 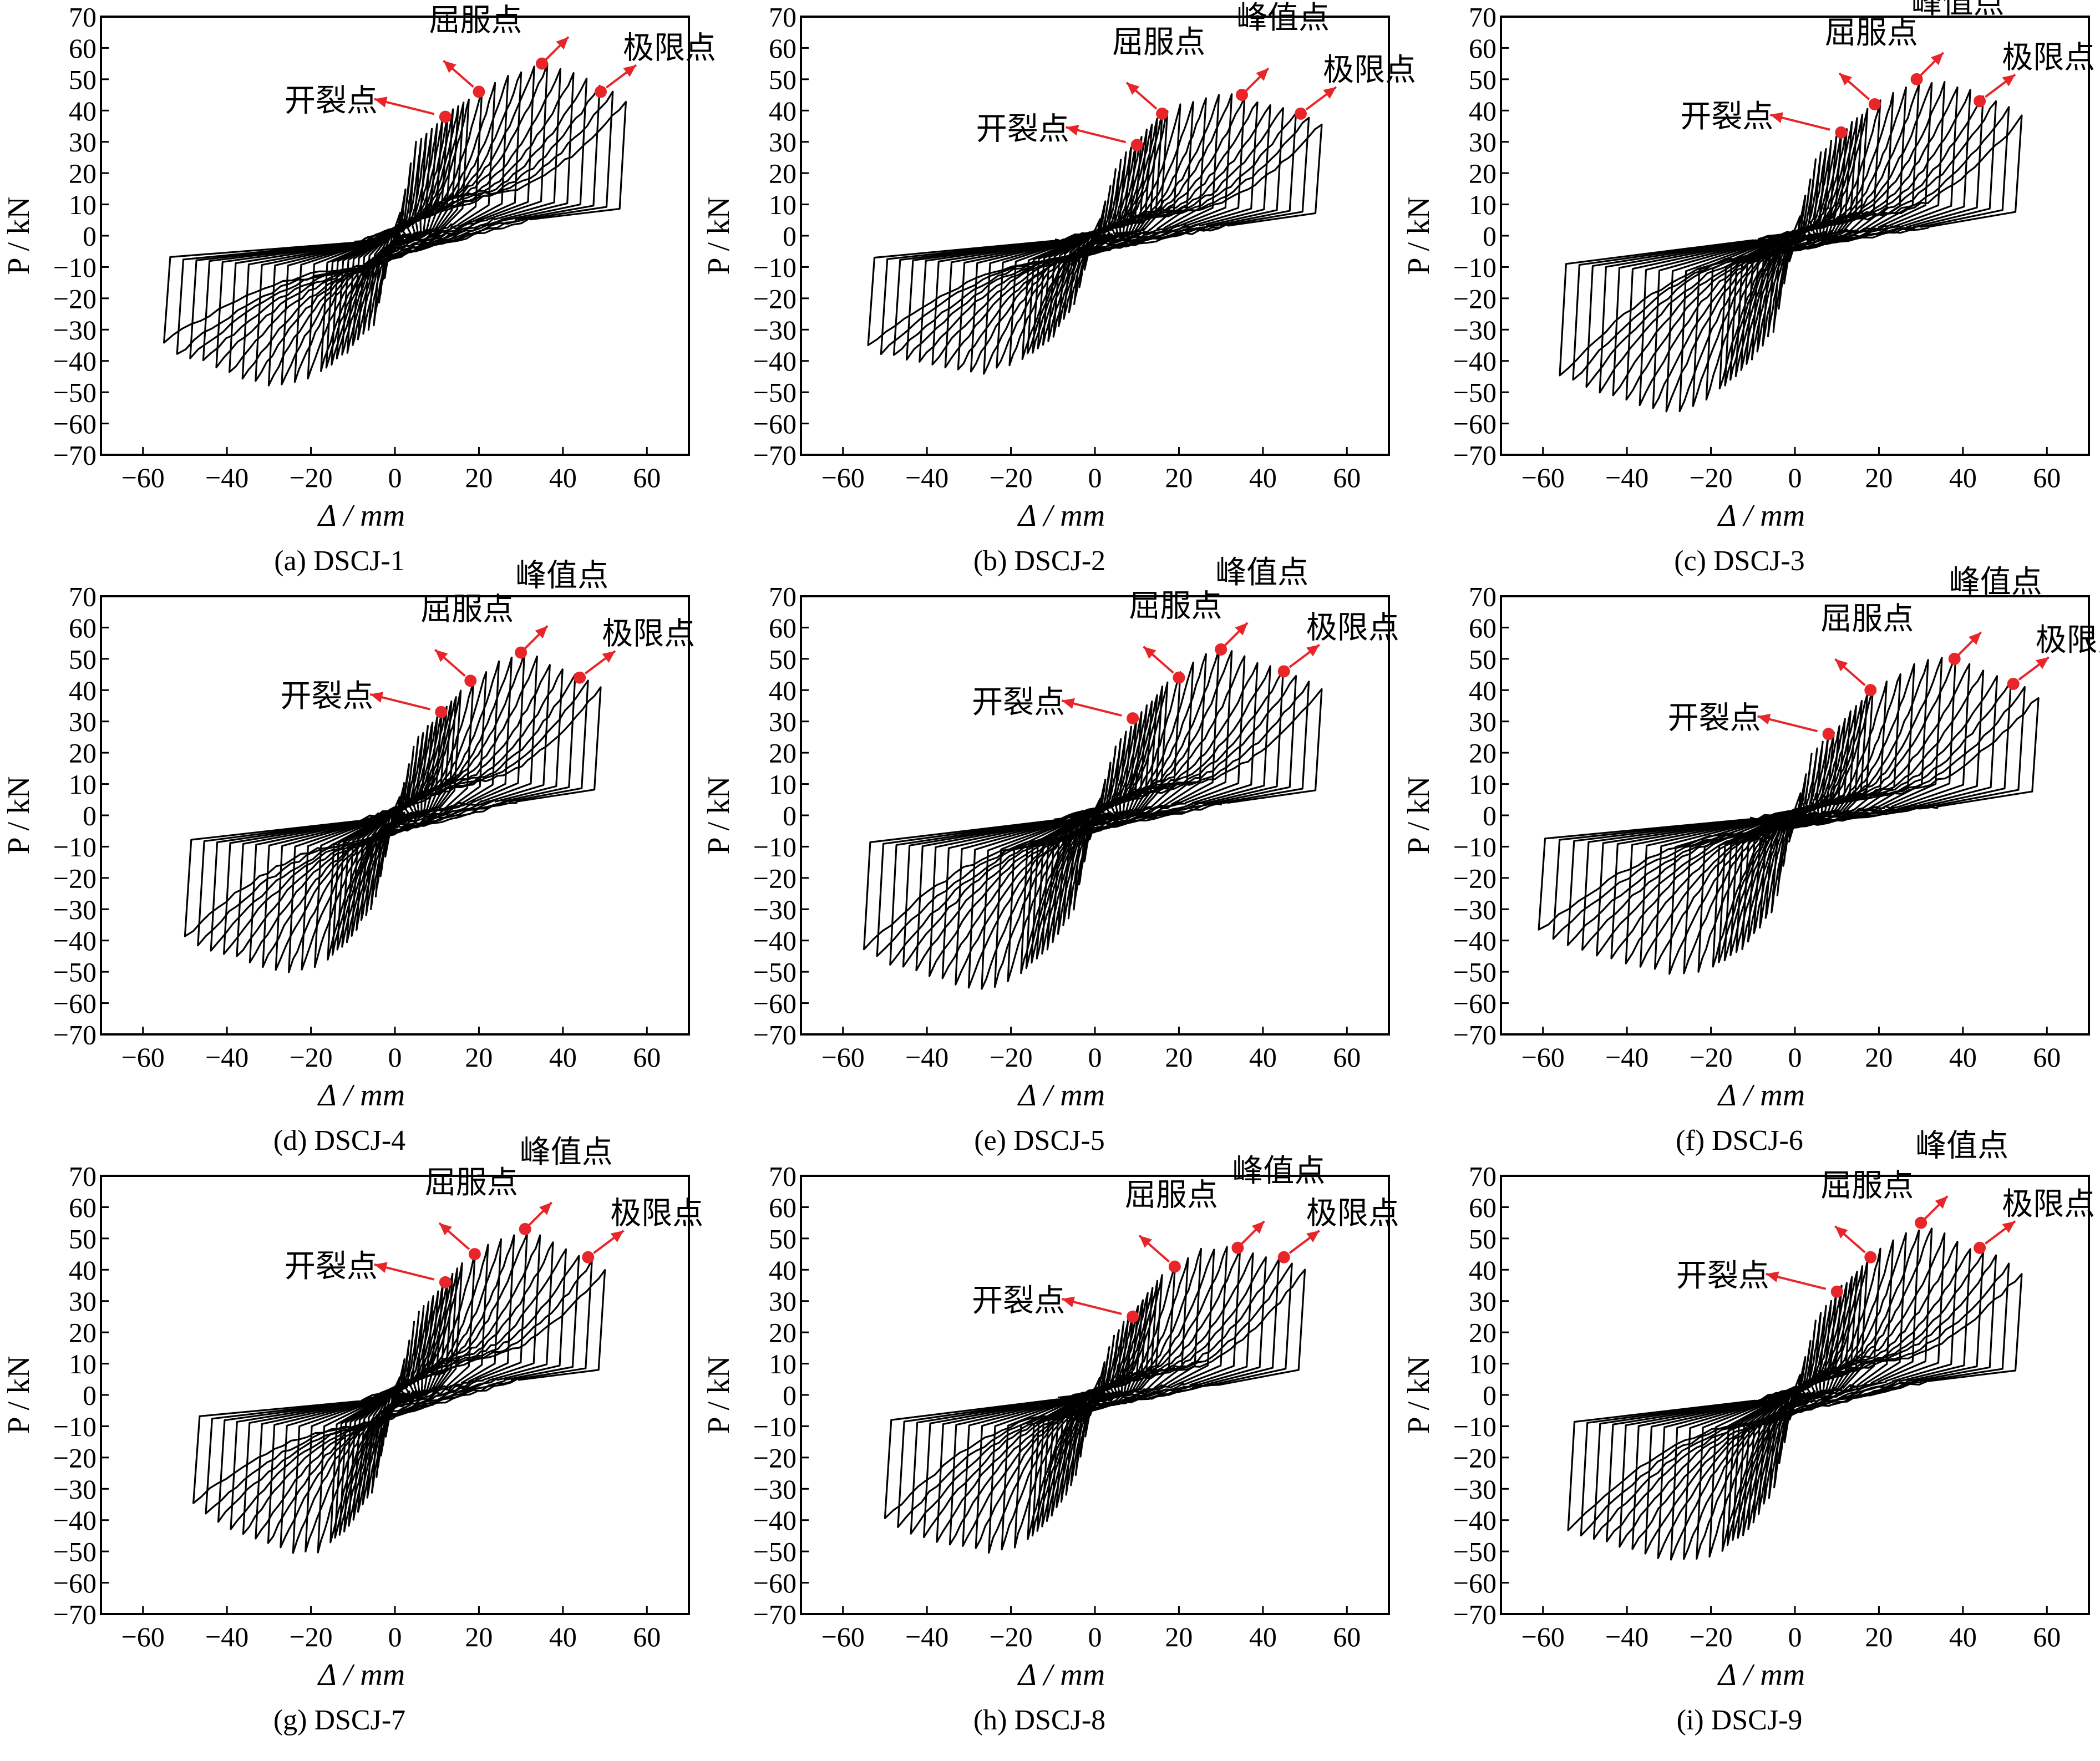 I want to click on x-tick-label: −60, so click(x=143, y=1636).